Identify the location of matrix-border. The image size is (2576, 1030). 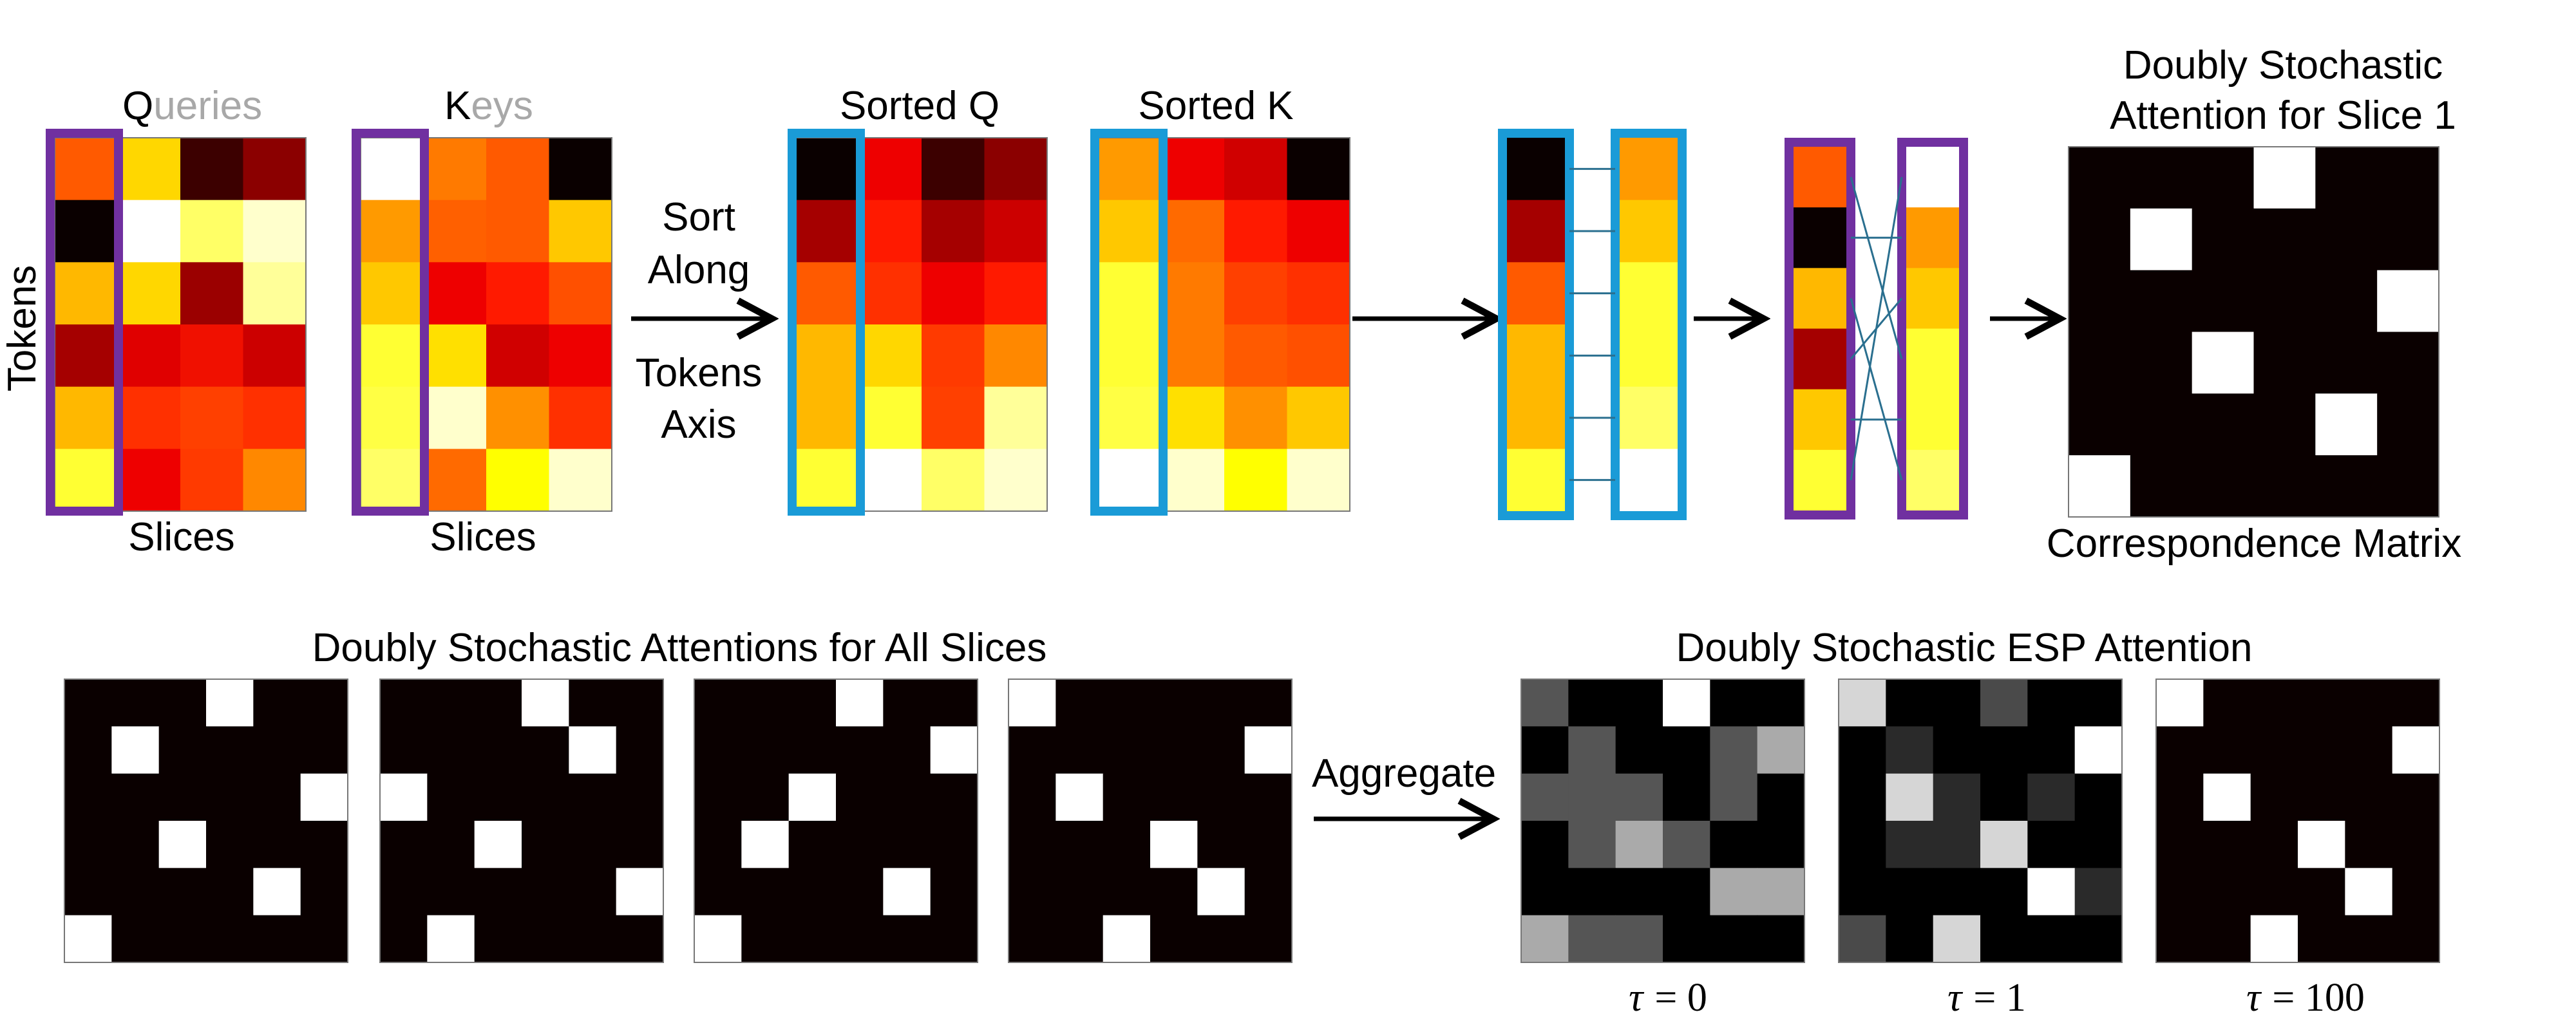
(1663, 821).